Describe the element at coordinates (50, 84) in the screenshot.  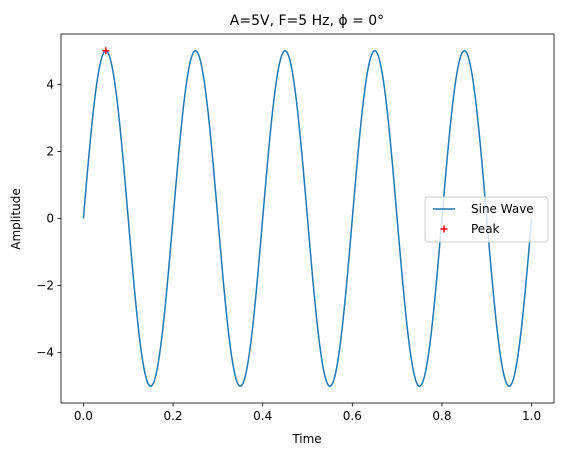
I see `y-tick-label: 4` at that location.